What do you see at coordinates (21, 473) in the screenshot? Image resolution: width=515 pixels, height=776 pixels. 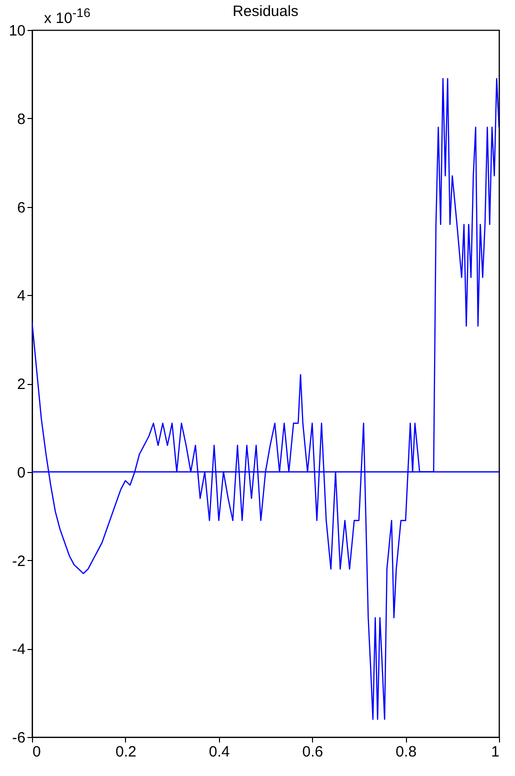 I see `y-tick-label: 0` at bounding box center [21, 473].